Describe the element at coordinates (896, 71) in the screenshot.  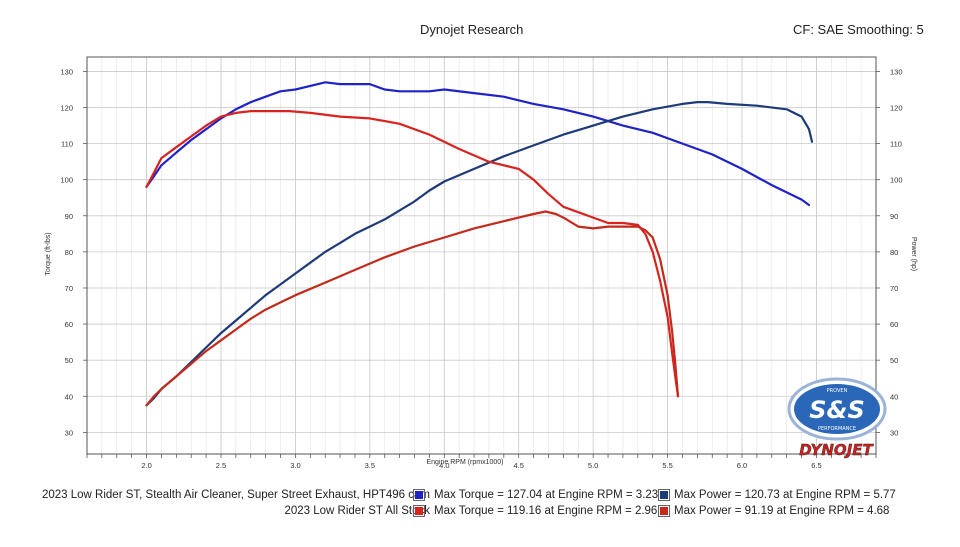
I see `y-right-tick-label: 130` at that location.